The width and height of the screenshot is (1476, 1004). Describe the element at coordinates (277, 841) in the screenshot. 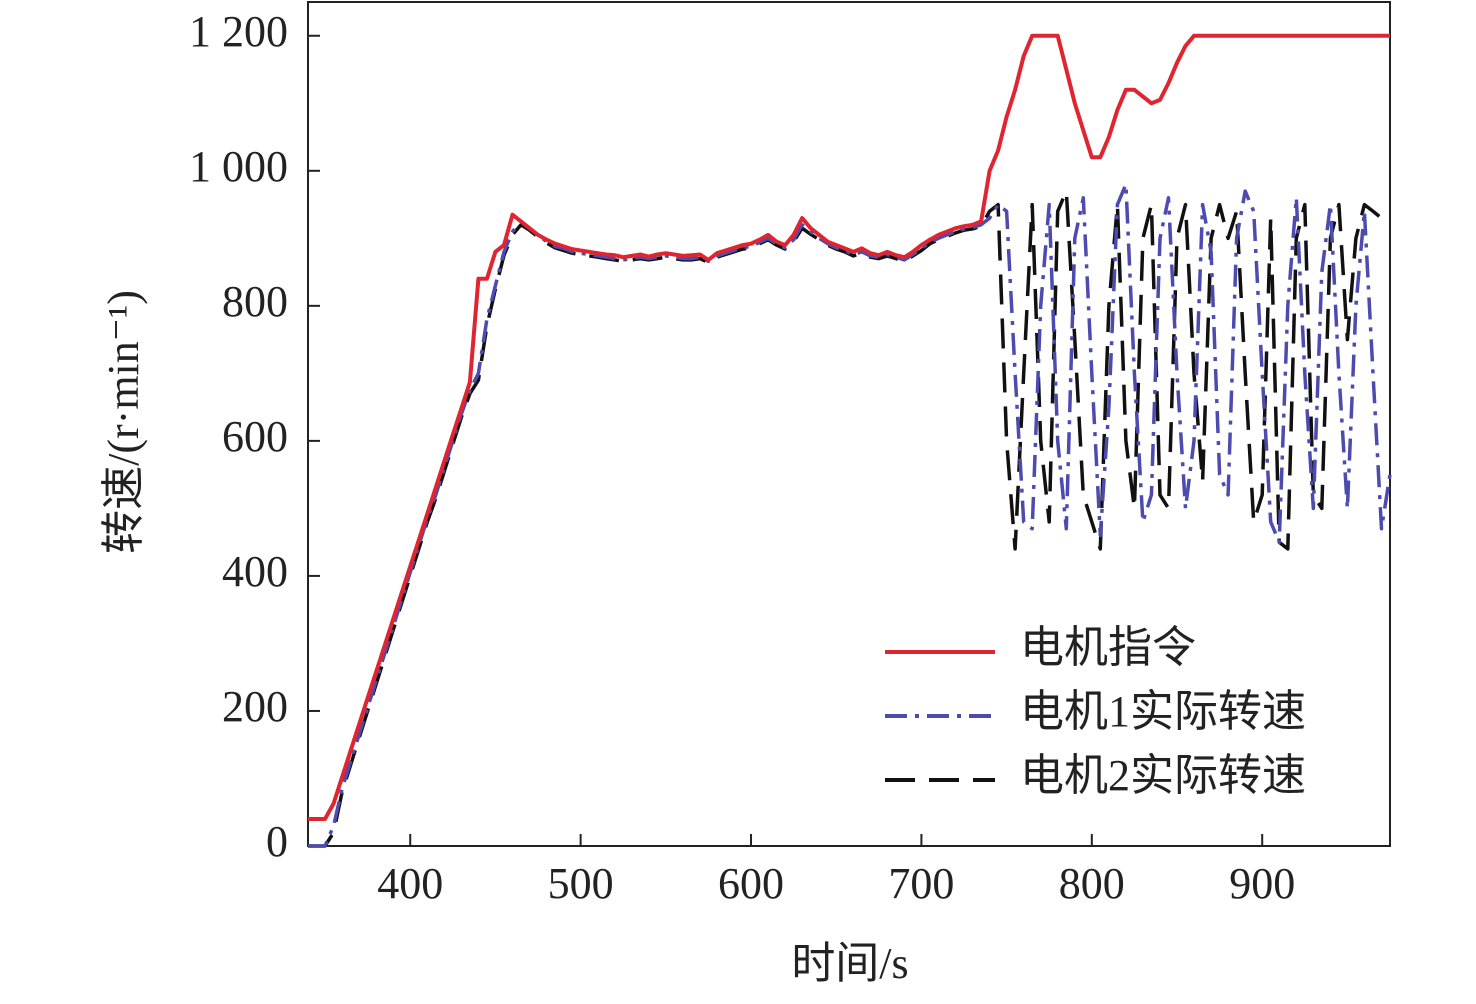

I see `y-tick-label: 0` at that location.